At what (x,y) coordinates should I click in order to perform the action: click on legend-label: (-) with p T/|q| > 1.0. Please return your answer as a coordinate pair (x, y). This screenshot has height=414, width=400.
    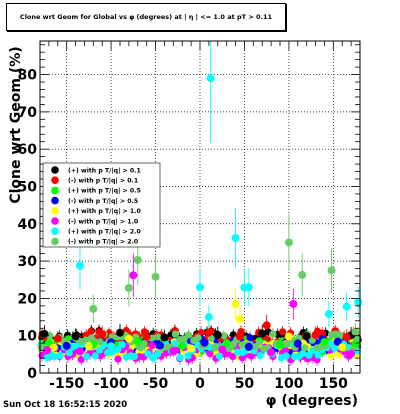
    Looking at the image, I should click on (103, 222).